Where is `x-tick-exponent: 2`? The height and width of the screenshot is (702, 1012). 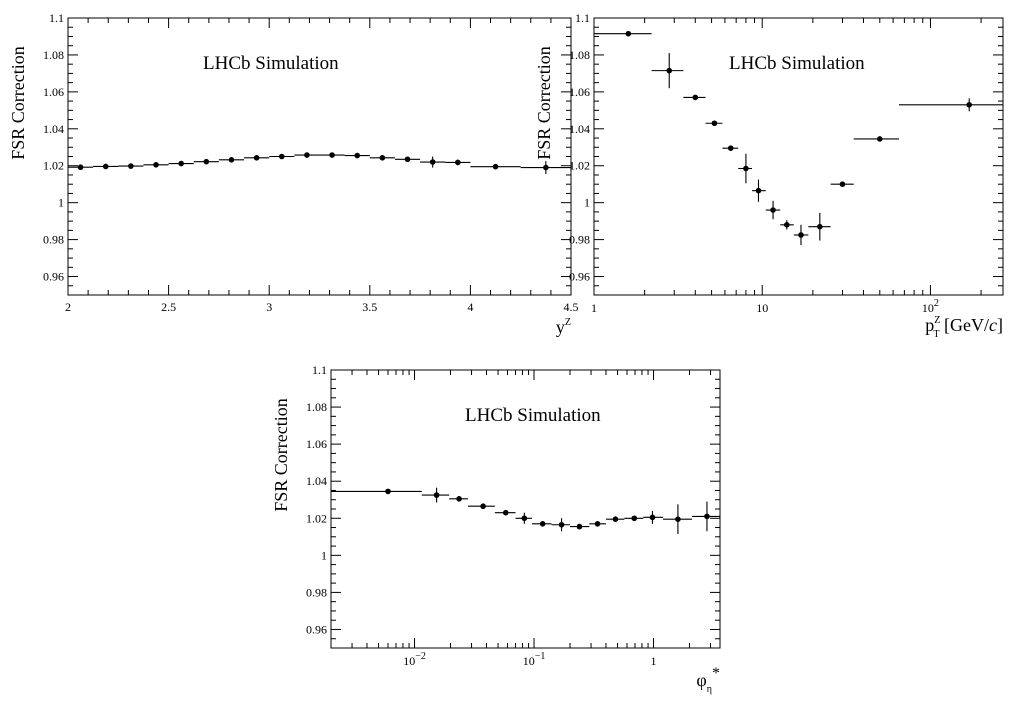
x-tick-exponent: 2 is located at coordinates (936, 303).